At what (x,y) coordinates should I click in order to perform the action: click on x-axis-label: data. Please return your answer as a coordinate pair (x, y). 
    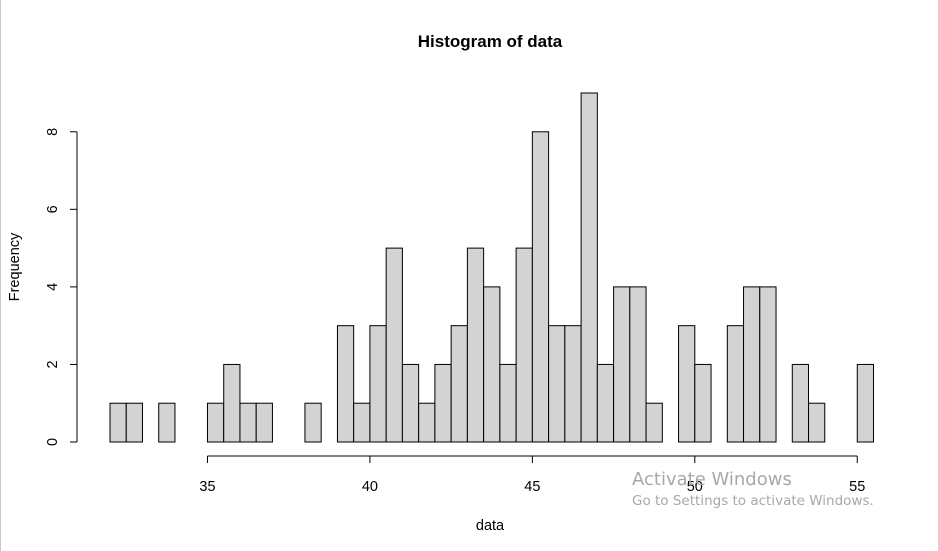
    Looking at the image, I should click on (490, 526).